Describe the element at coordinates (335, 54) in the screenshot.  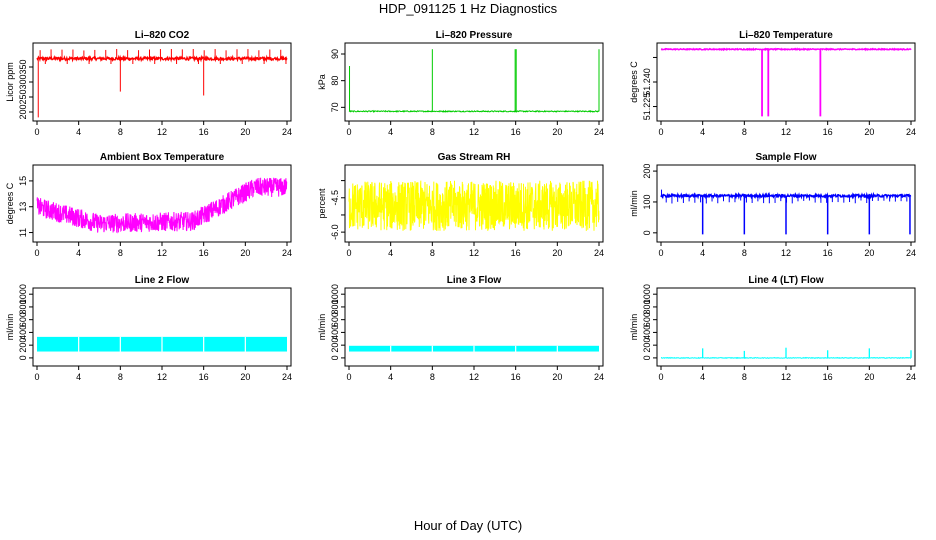
I see `y-tick-label: 90` at that location.